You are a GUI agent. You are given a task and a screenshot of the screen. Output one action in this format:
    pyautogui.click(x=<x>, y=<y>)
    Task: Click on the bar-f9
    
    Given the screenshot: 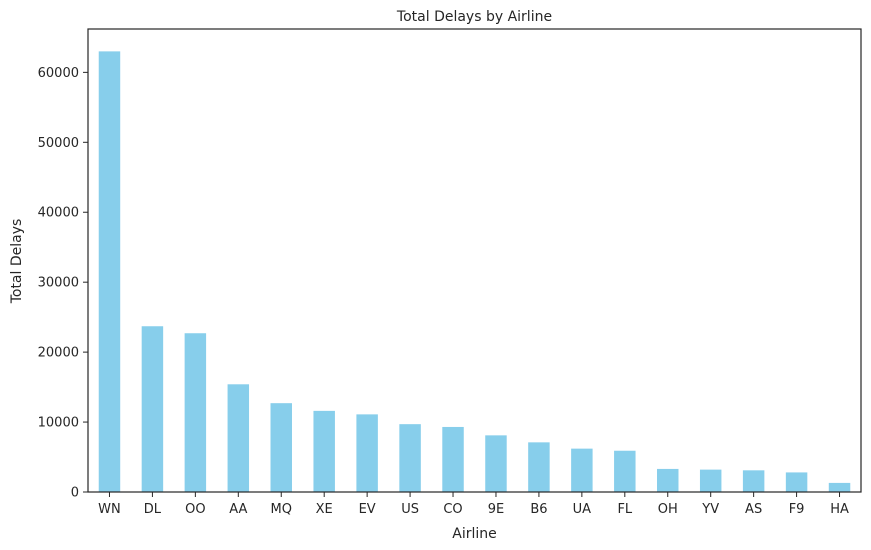 What is the action you would take?
    pyautogui.click(x=796, y=482)
    